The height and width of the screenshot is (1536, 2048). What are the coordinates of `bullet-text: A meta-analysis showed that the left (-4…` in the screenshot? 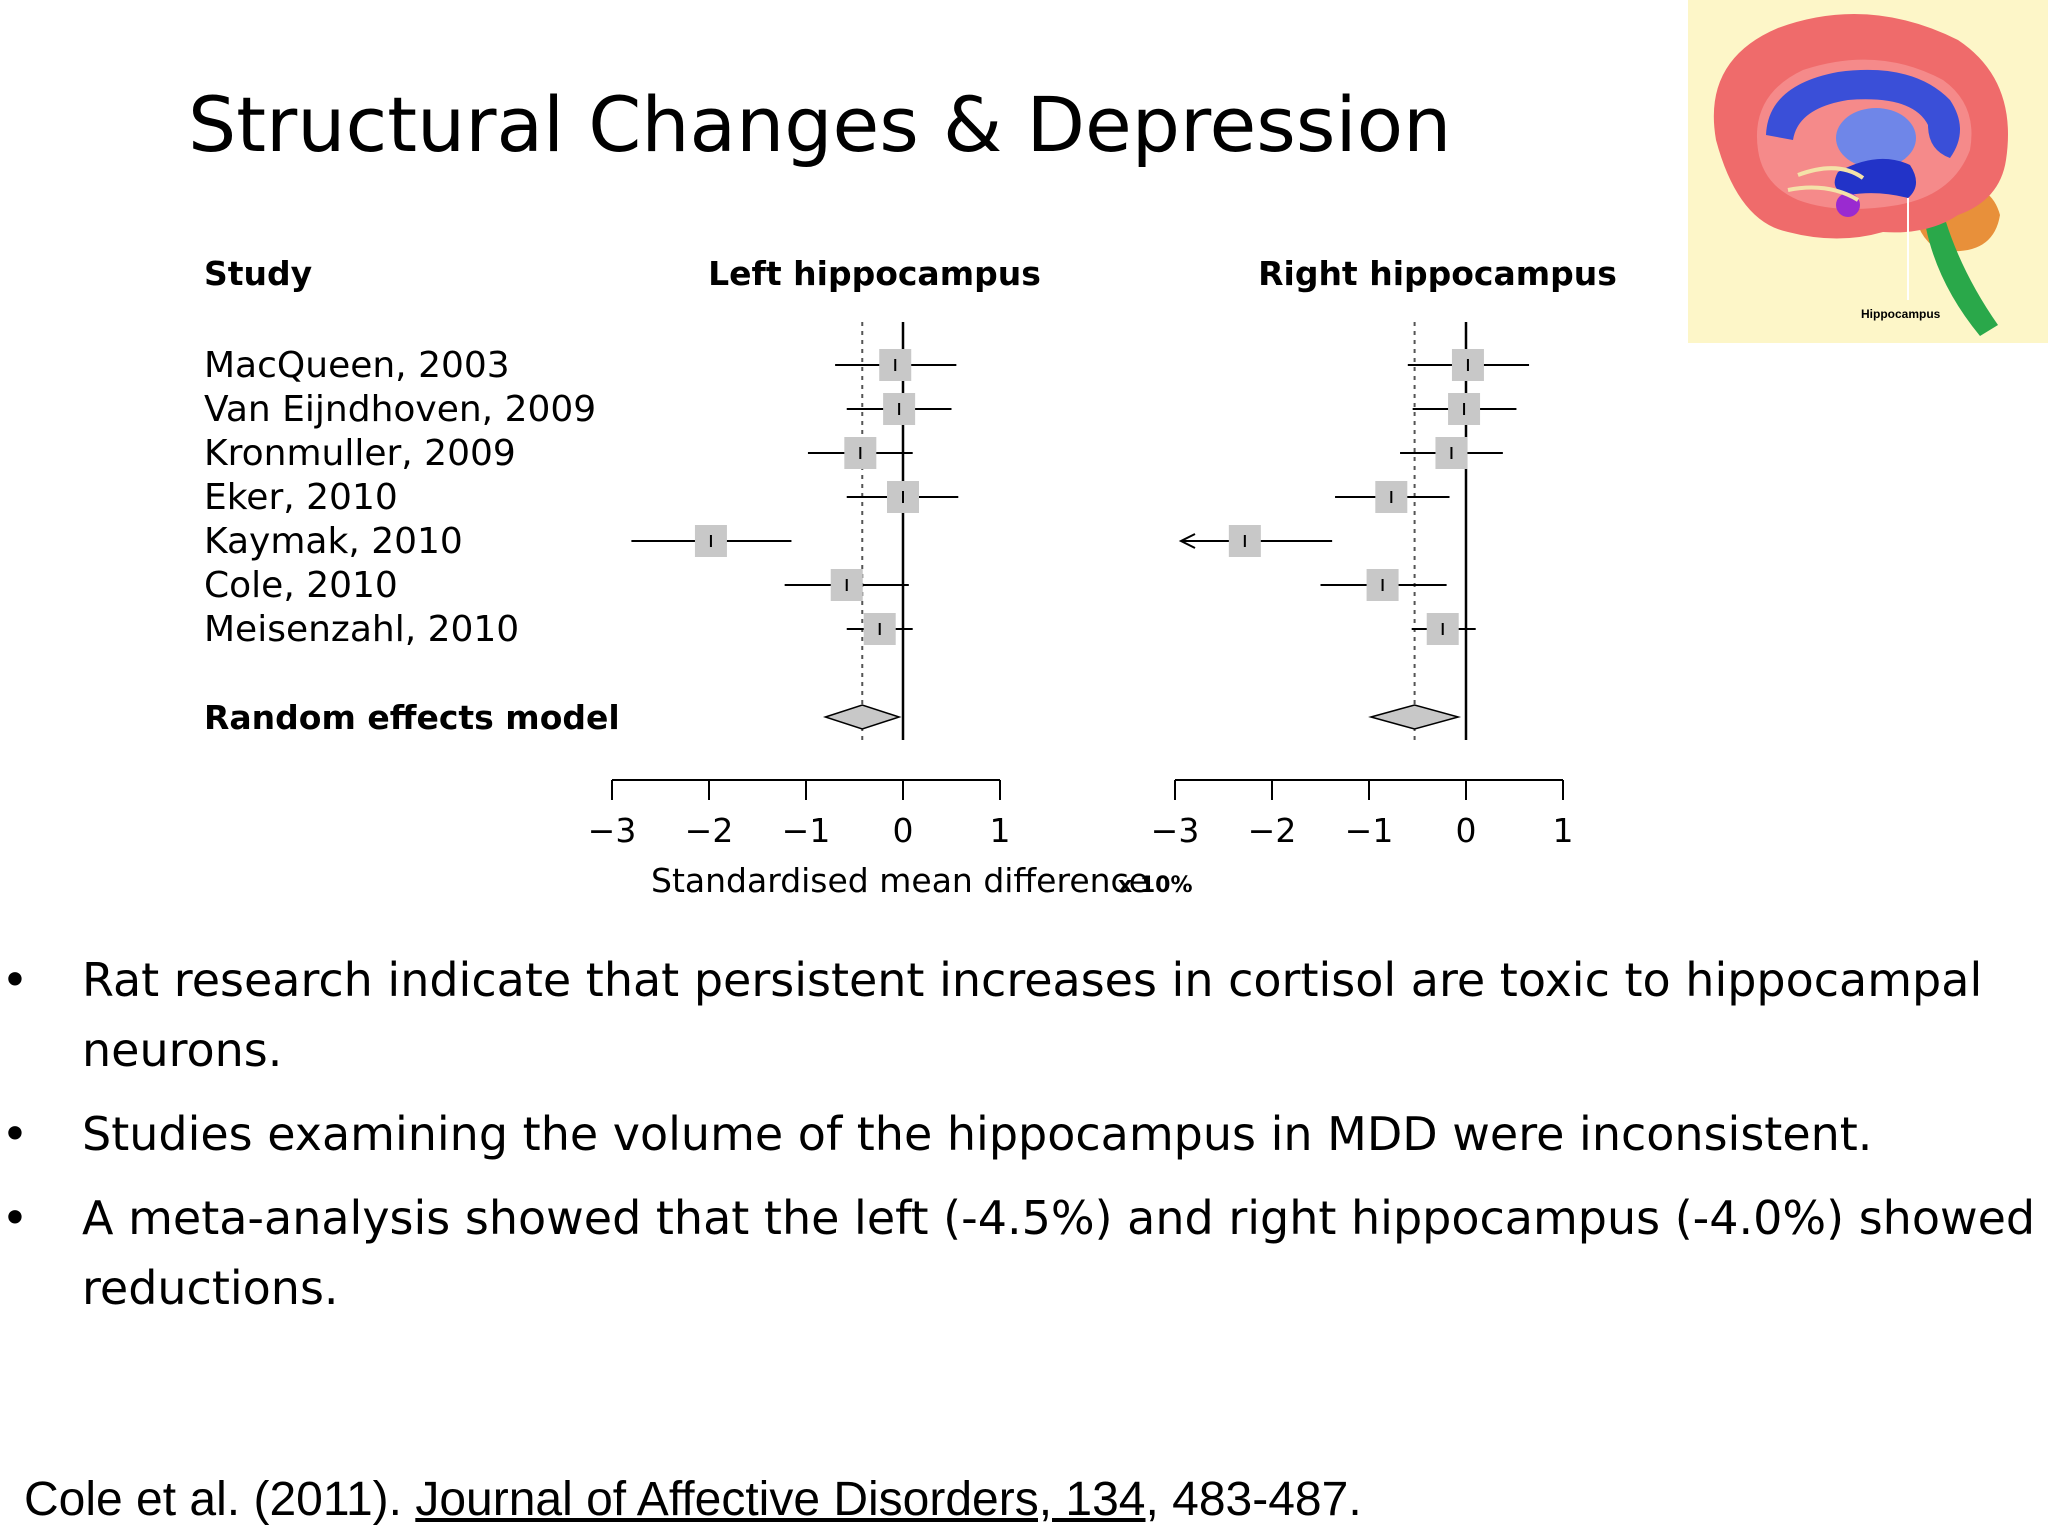 It's located at (1059, 1253).